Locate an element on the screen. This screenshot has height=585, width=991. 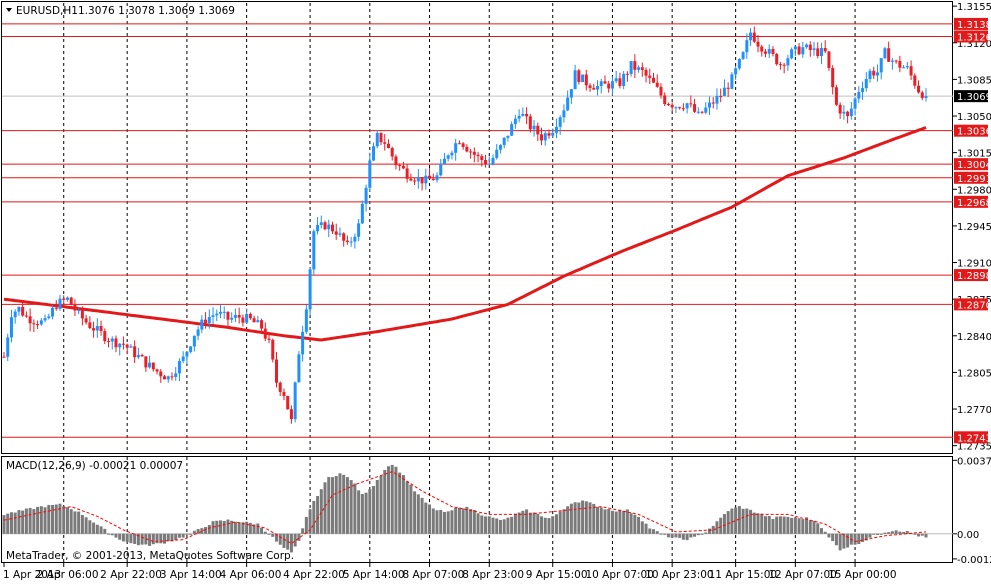
symbol-dropdown-icon is located at coordinates (9, 10).